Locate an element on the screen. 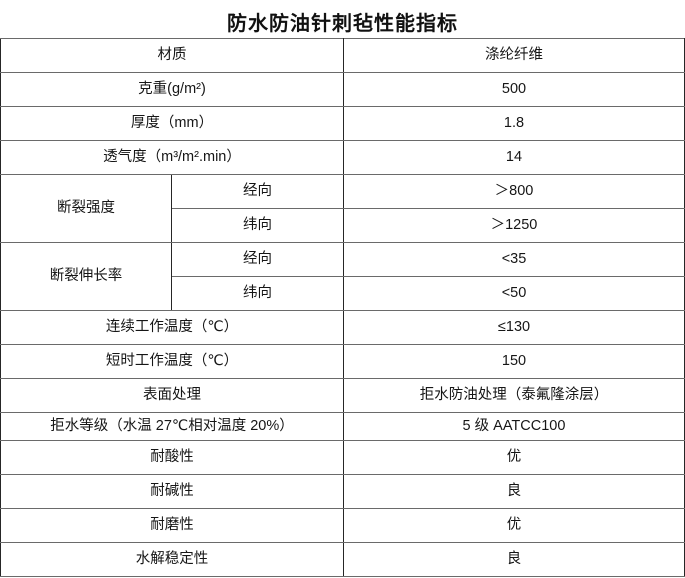 This screenshot has width=685, height=578. row-acid-resistance: 耐酸性 优 is located at coordinates (342, 457).